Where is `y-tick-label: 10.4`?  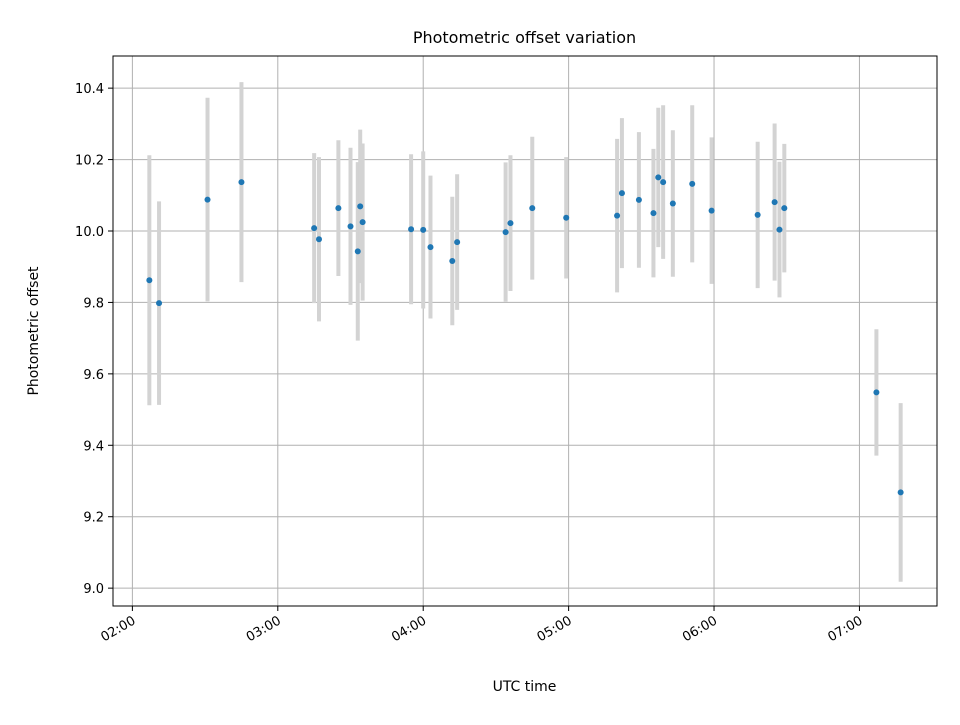
y-tick-label: 10.4 is located at coordinates (89, 89).